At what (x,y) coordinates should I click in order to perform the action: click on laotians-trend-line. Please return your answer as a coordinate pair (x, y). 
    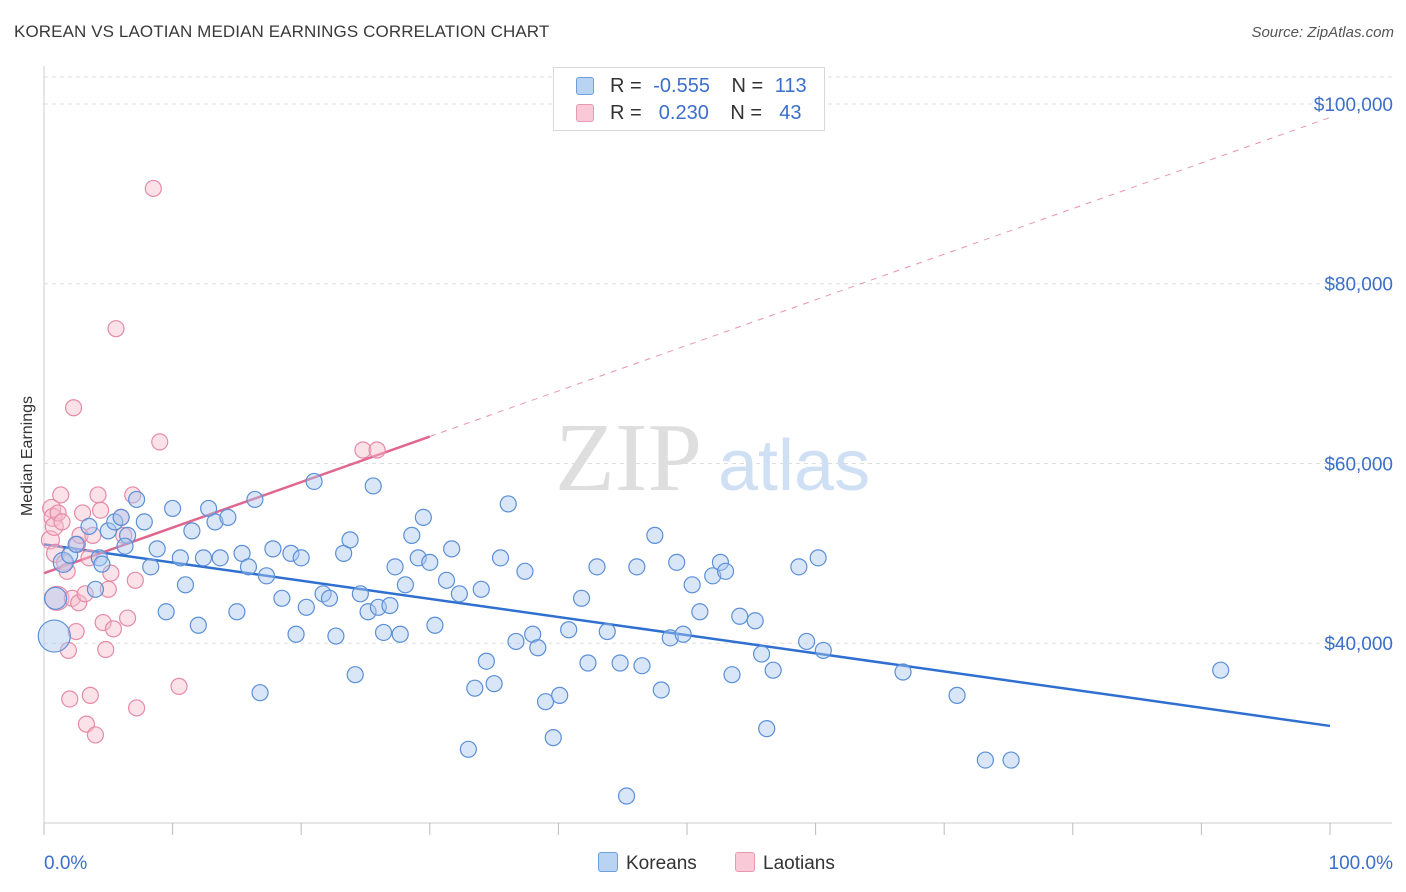
    Looking at the image, I should click on (237, 505).